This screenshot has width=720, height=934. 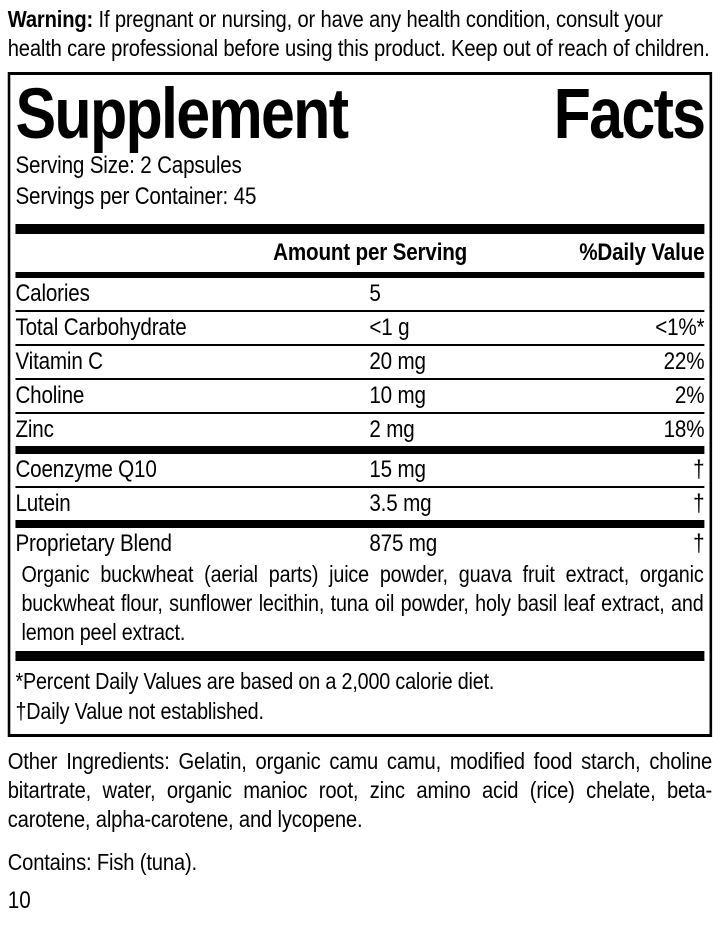 What do you see at coordinates (360, 114) in the screenshot?
I see `panel-title: Supplement Facts` at bounding box center [360, 114].